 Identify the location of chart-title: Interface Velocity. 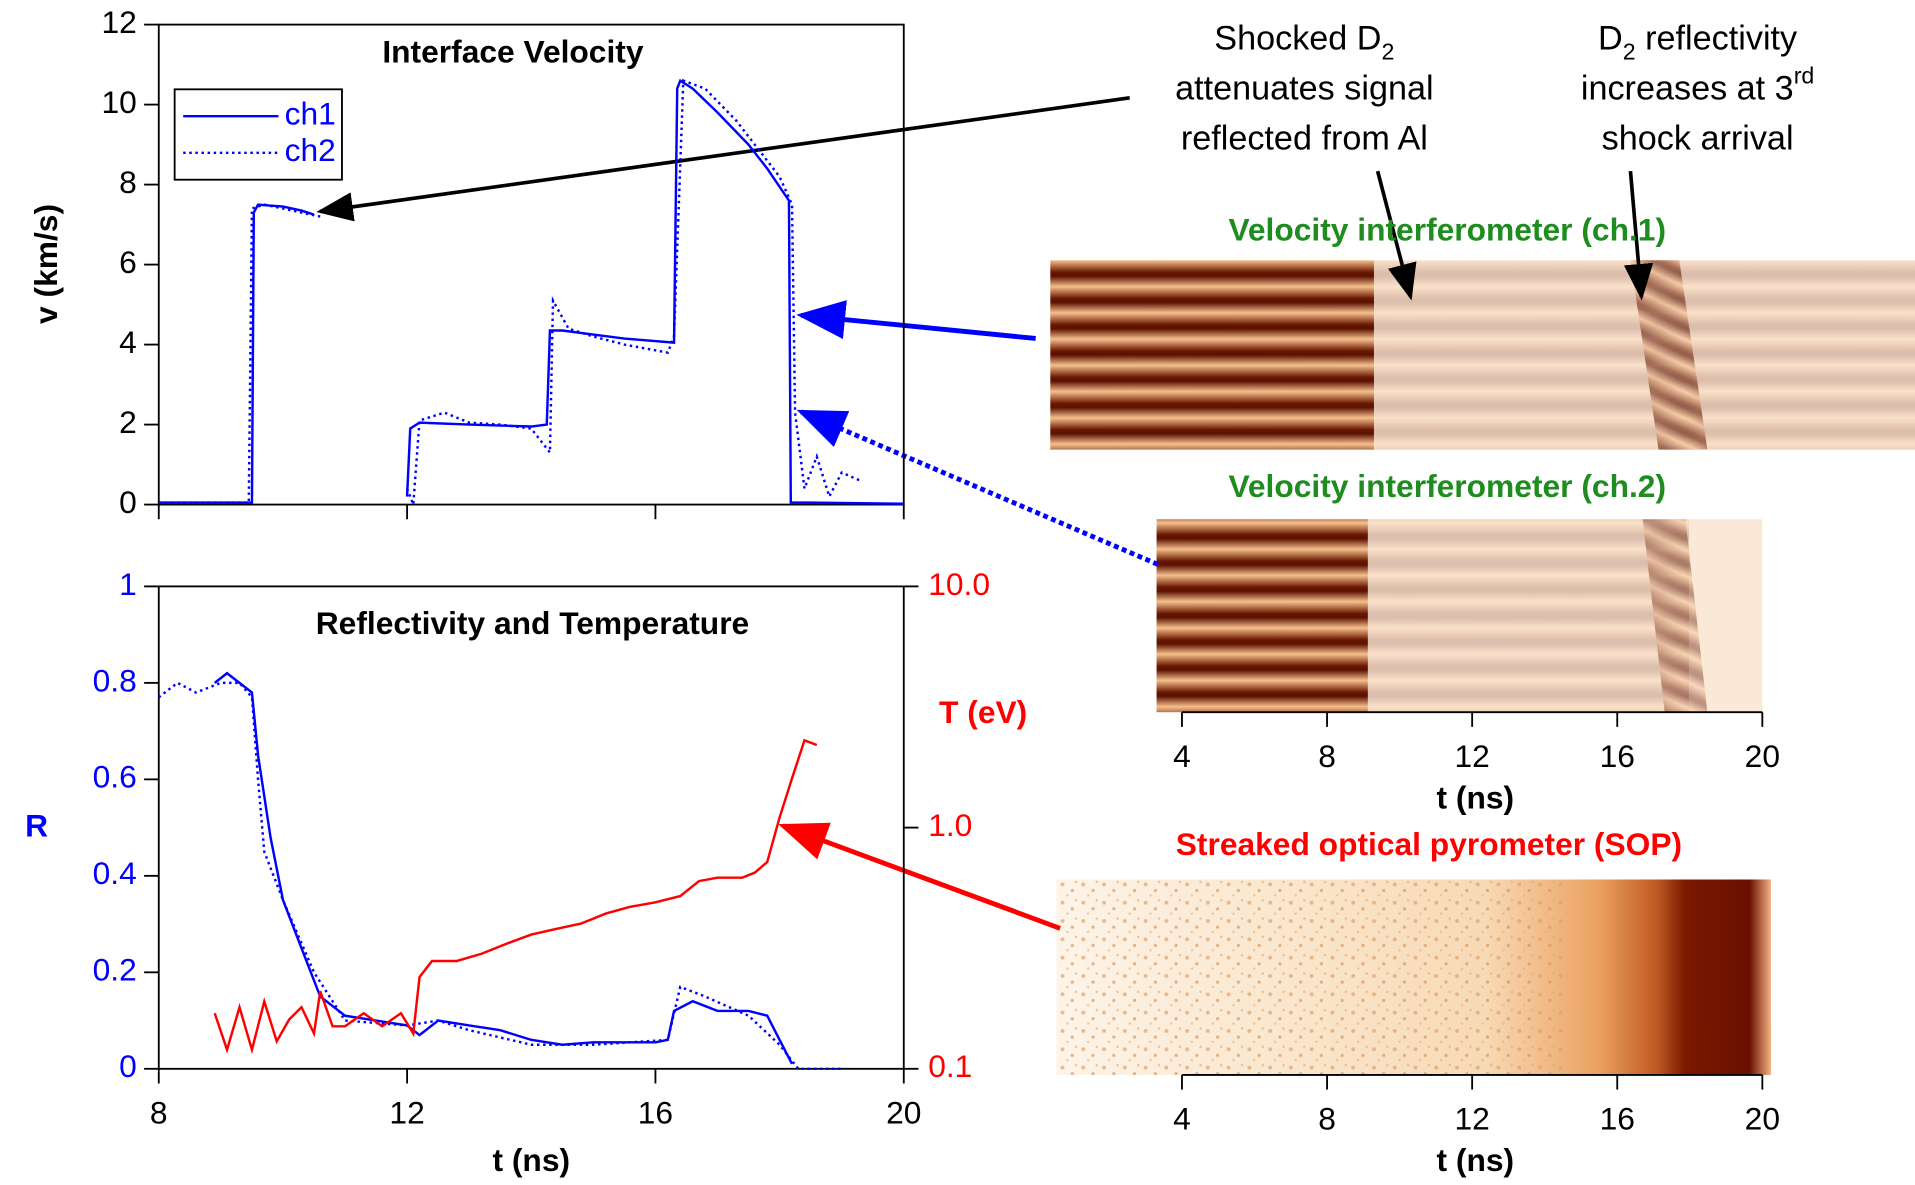
(513, 51).